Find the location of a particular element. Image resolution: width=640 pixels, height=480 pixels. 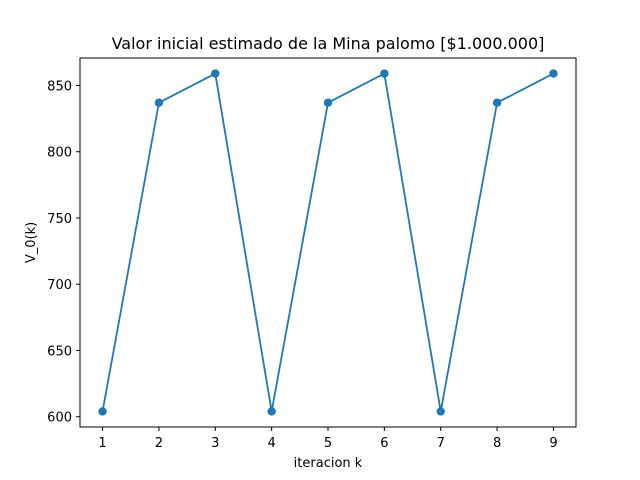

x-tick-label: 5 is located at coordinates (328, 443).